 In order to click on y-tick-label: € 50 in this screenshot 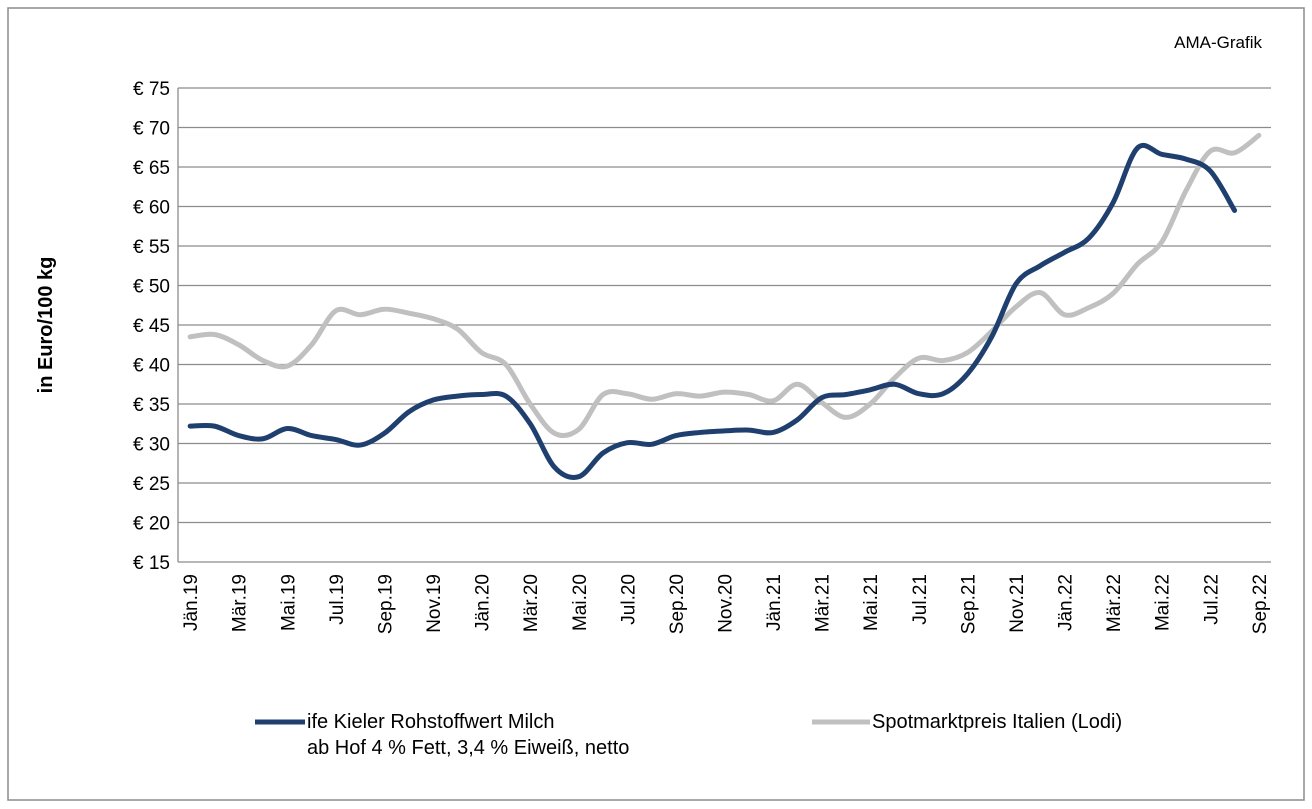, I will do `click(151, 287)`.